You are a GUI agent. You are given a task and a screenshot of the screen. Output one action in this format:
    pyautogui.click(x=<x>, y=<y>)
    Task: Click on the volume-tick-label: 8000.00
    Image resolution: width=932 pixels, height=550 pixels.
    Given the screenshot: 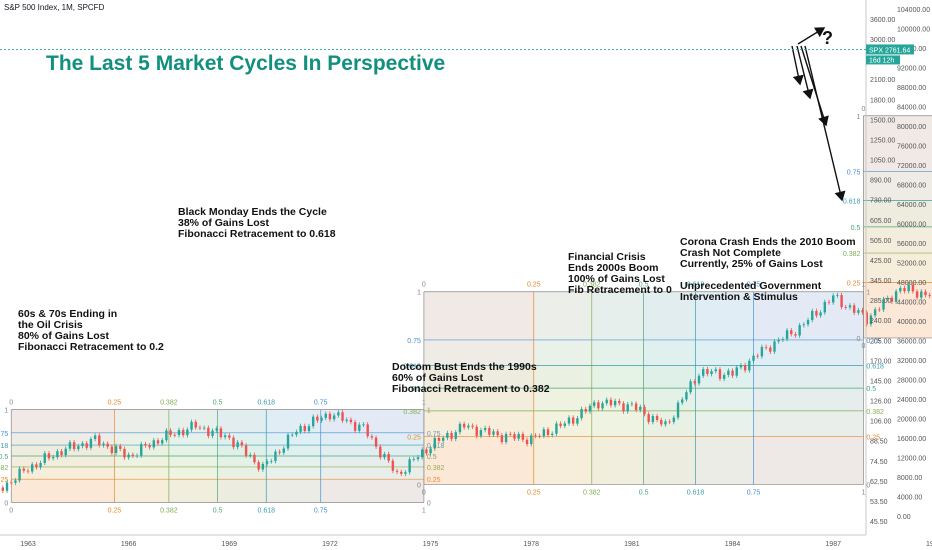 What is the action you would take?
    pyautogui.click(x=909, y=478)
    